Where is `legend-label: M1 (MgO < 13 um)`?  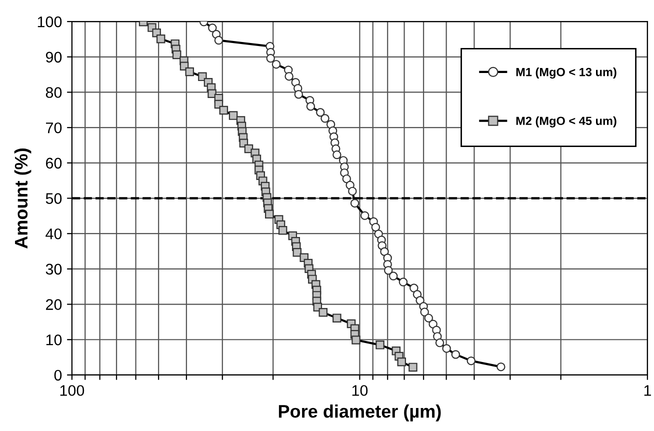 legend-label: M1 (MgO < 13 um) is located at coordinates (566, 73).